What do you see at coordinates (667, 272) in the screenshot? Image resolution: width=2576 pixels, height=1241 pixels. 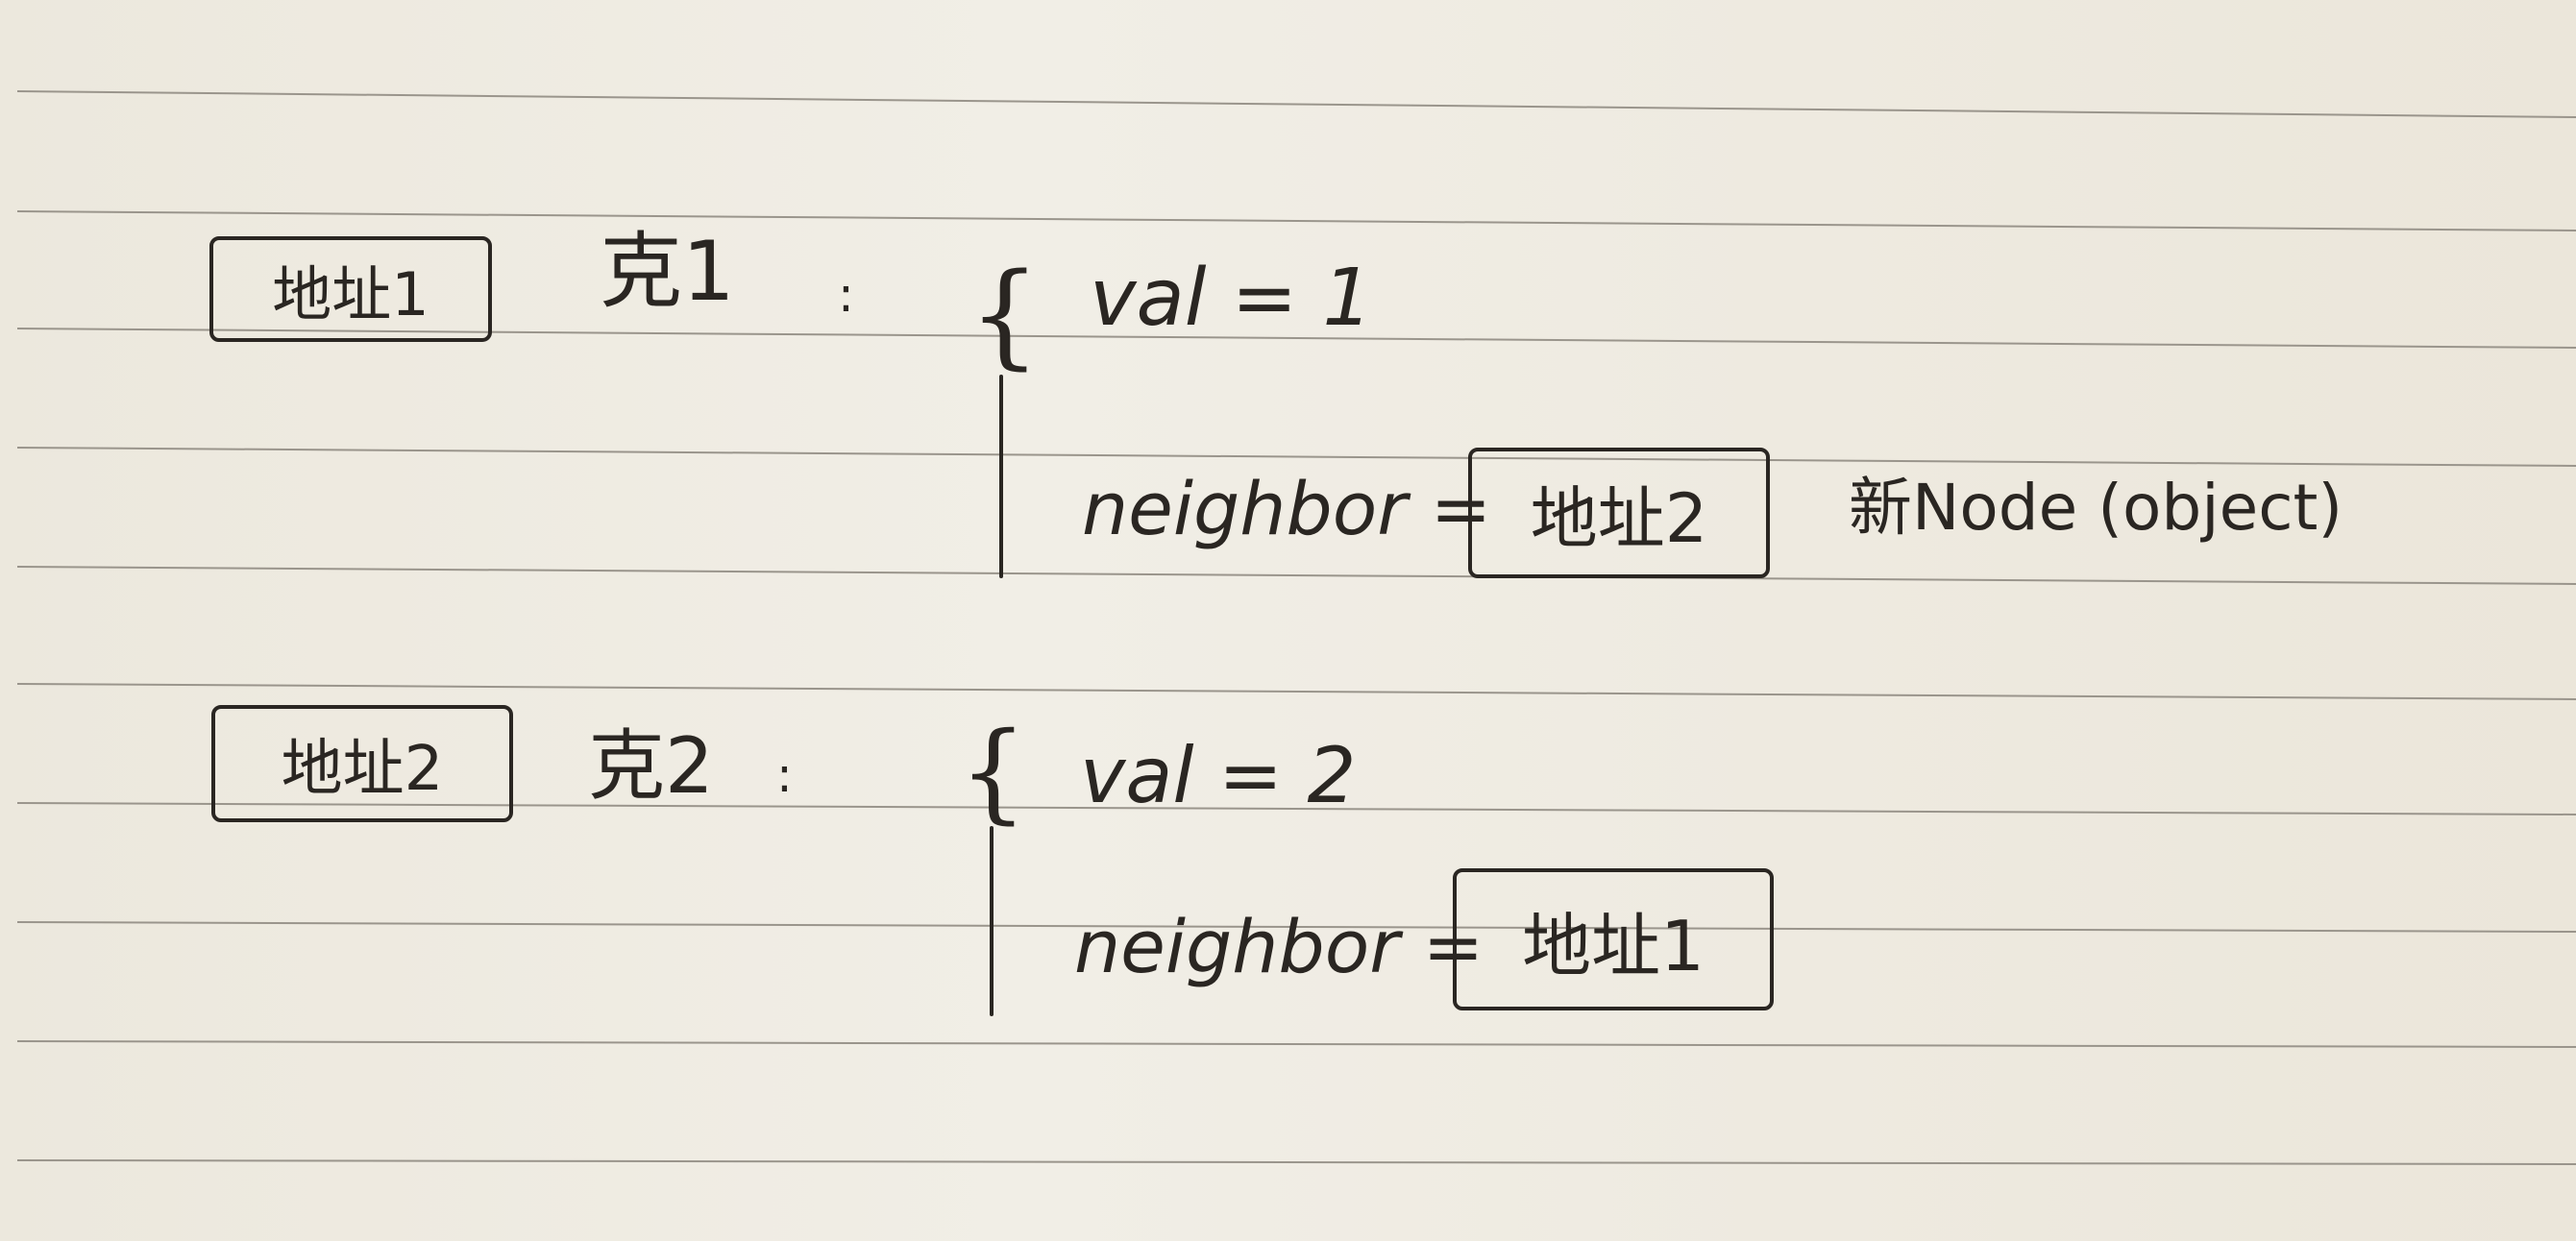 I see `node1-name: 克1` at bounding box center [667, 272].